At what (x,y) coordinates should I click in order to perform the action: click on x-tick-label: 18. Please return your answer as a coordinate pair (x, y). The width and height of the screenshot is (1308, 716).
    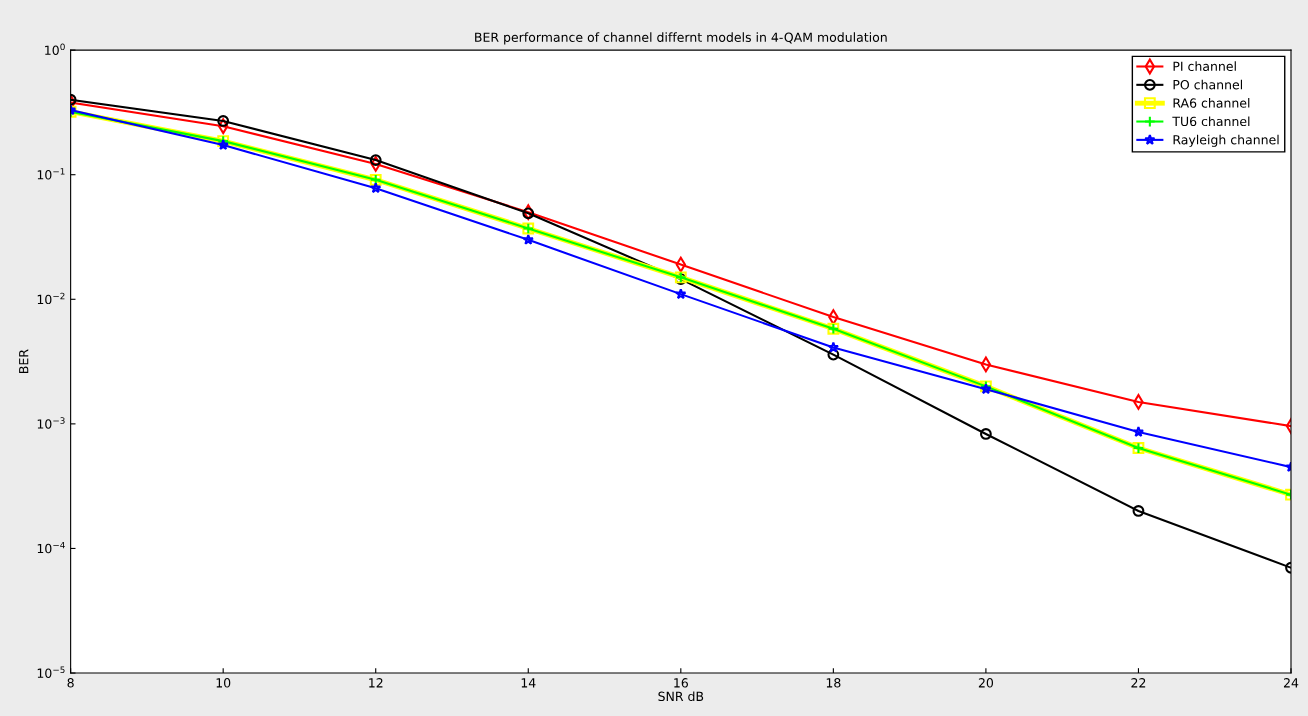
    Looking at the image, I should click on (833, 683).